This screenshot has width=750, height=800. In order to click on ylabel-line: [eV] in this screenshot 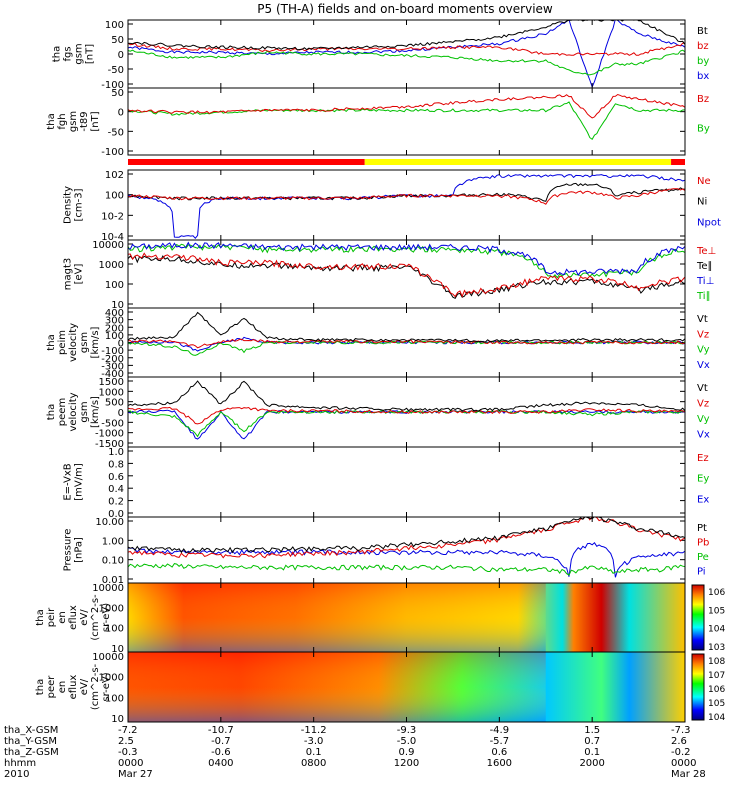, I will do `click(79, 274)`.